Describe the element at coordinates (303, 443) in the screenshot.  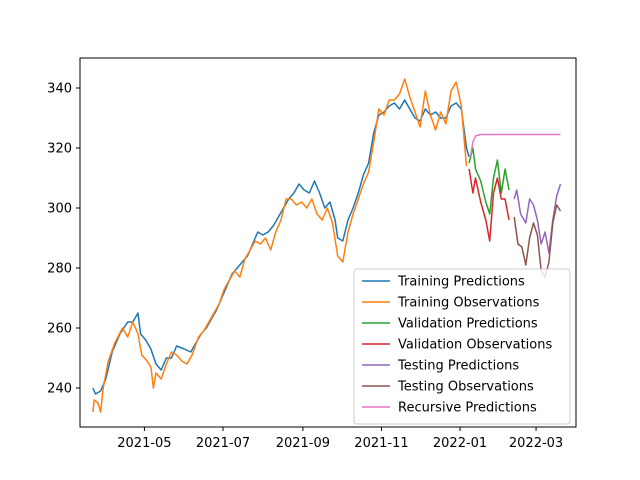
I see `x-tick-label-2: 2021-09` at that location.